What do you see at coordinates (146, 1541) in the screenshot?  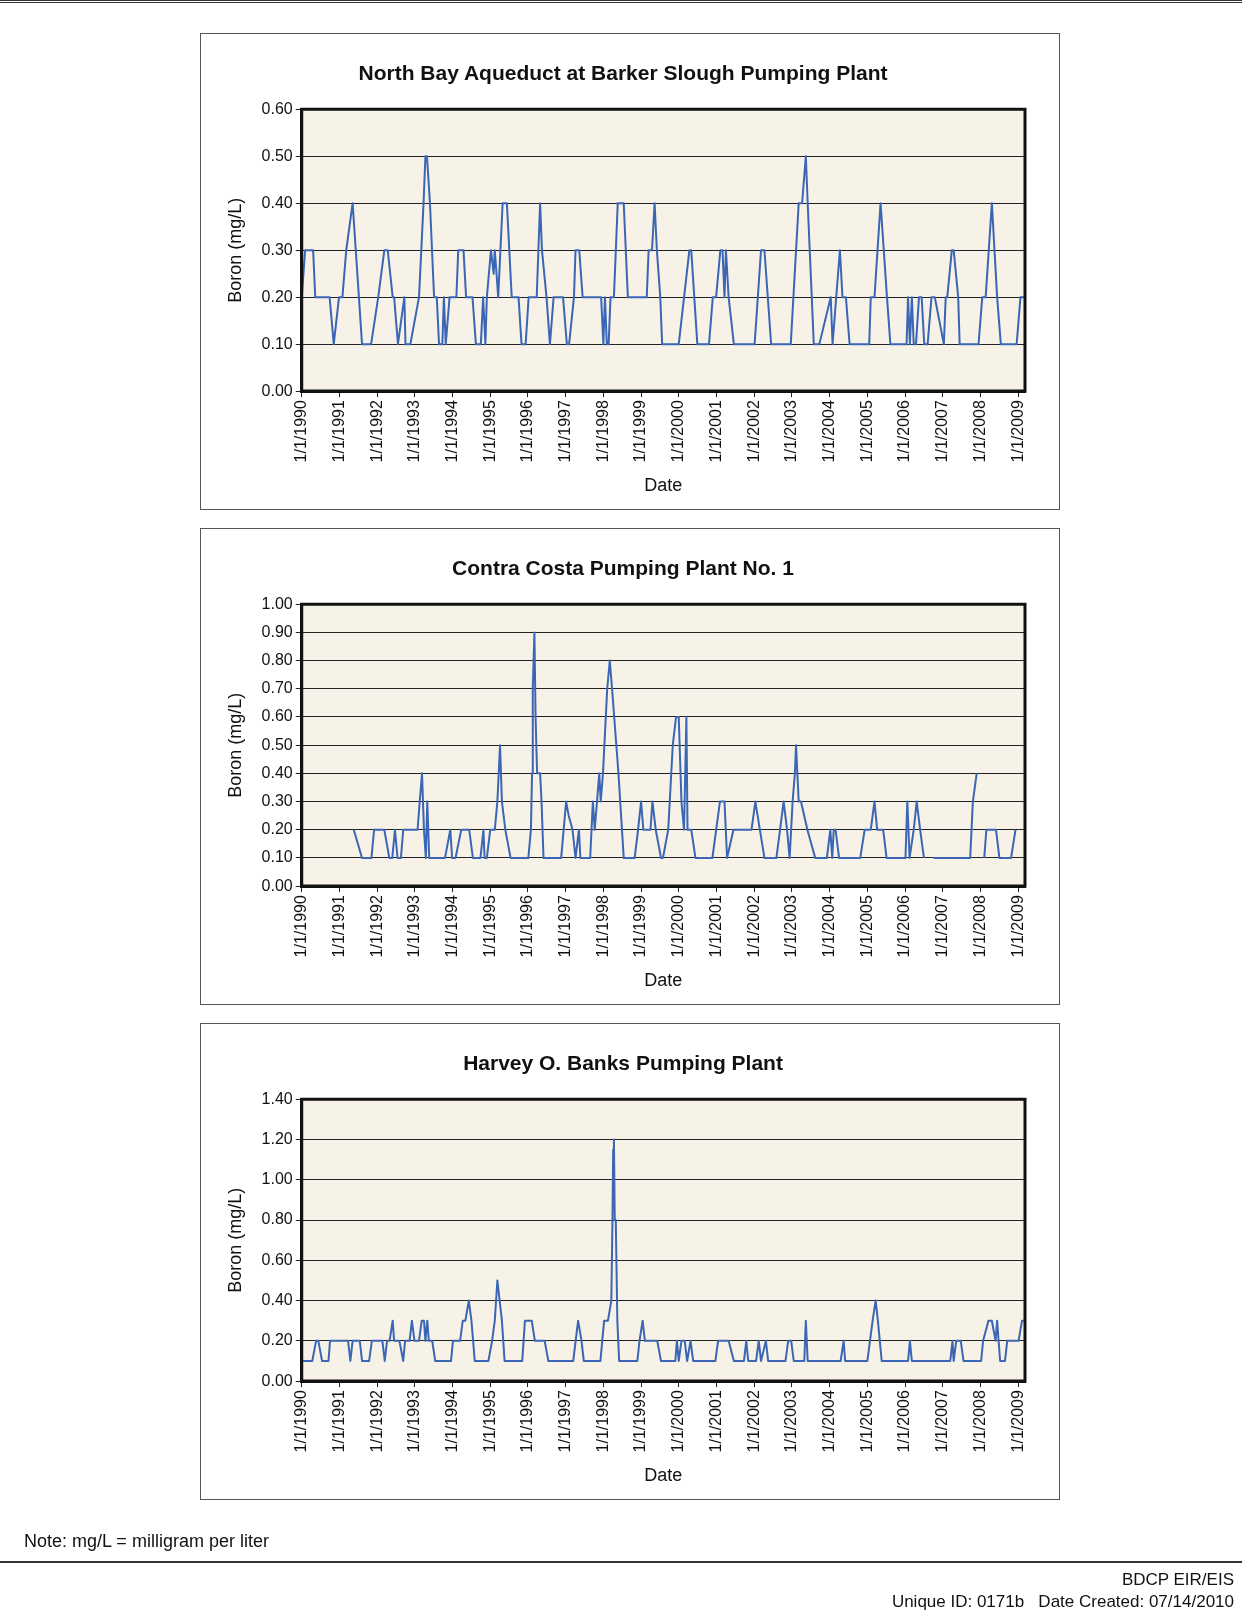 I see `text: Note: mg/L = milligram per liter` at bounding box center [146, 1541].